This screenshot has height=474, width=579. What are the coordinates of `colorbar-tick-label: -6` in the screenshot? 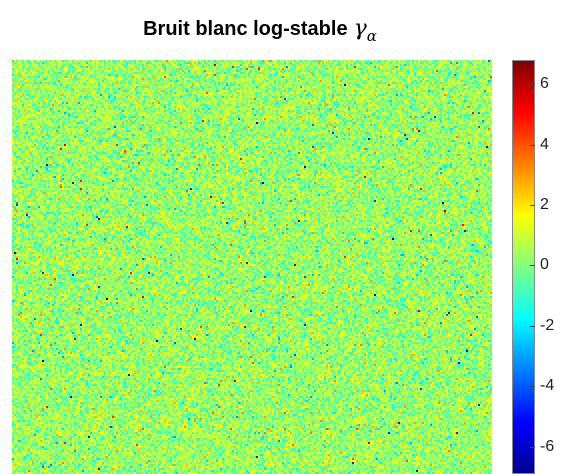 It's located at (547, 446).